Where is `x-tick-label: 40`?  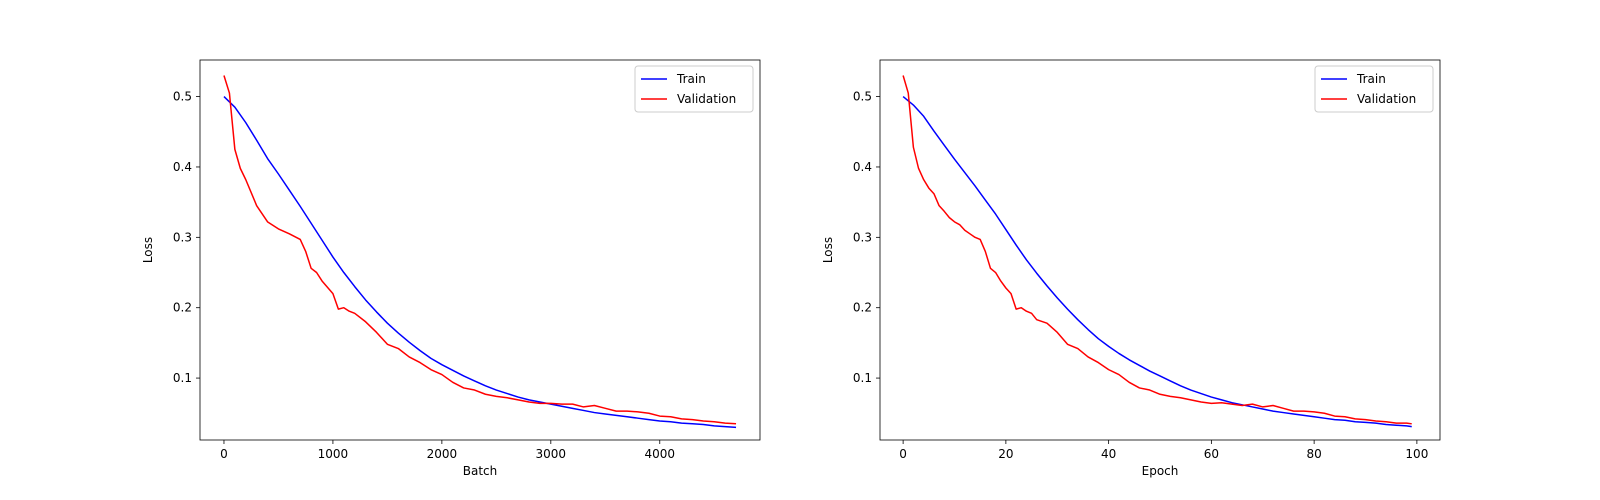 x-tick-label: 40 is located at coordinates (1108, 454).